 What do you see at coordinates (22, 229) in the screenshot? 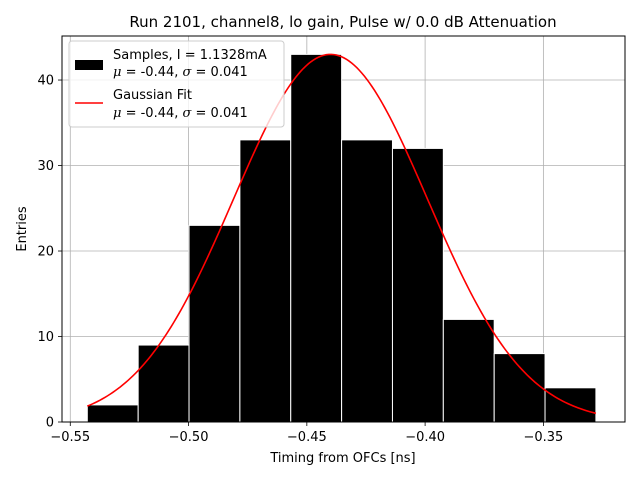
I see `y-axis-label: Entries` at bounding box center [22, 229].